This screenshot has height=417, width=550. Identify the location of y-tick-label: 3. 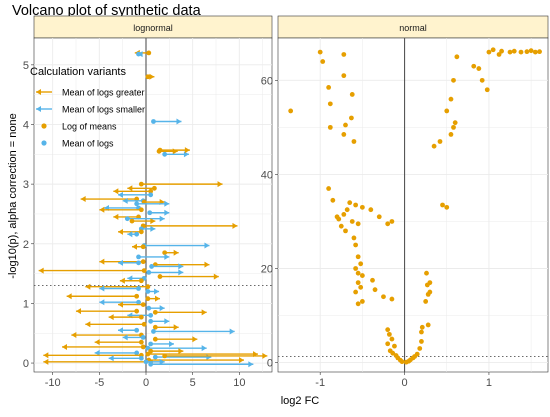
(26, 185).